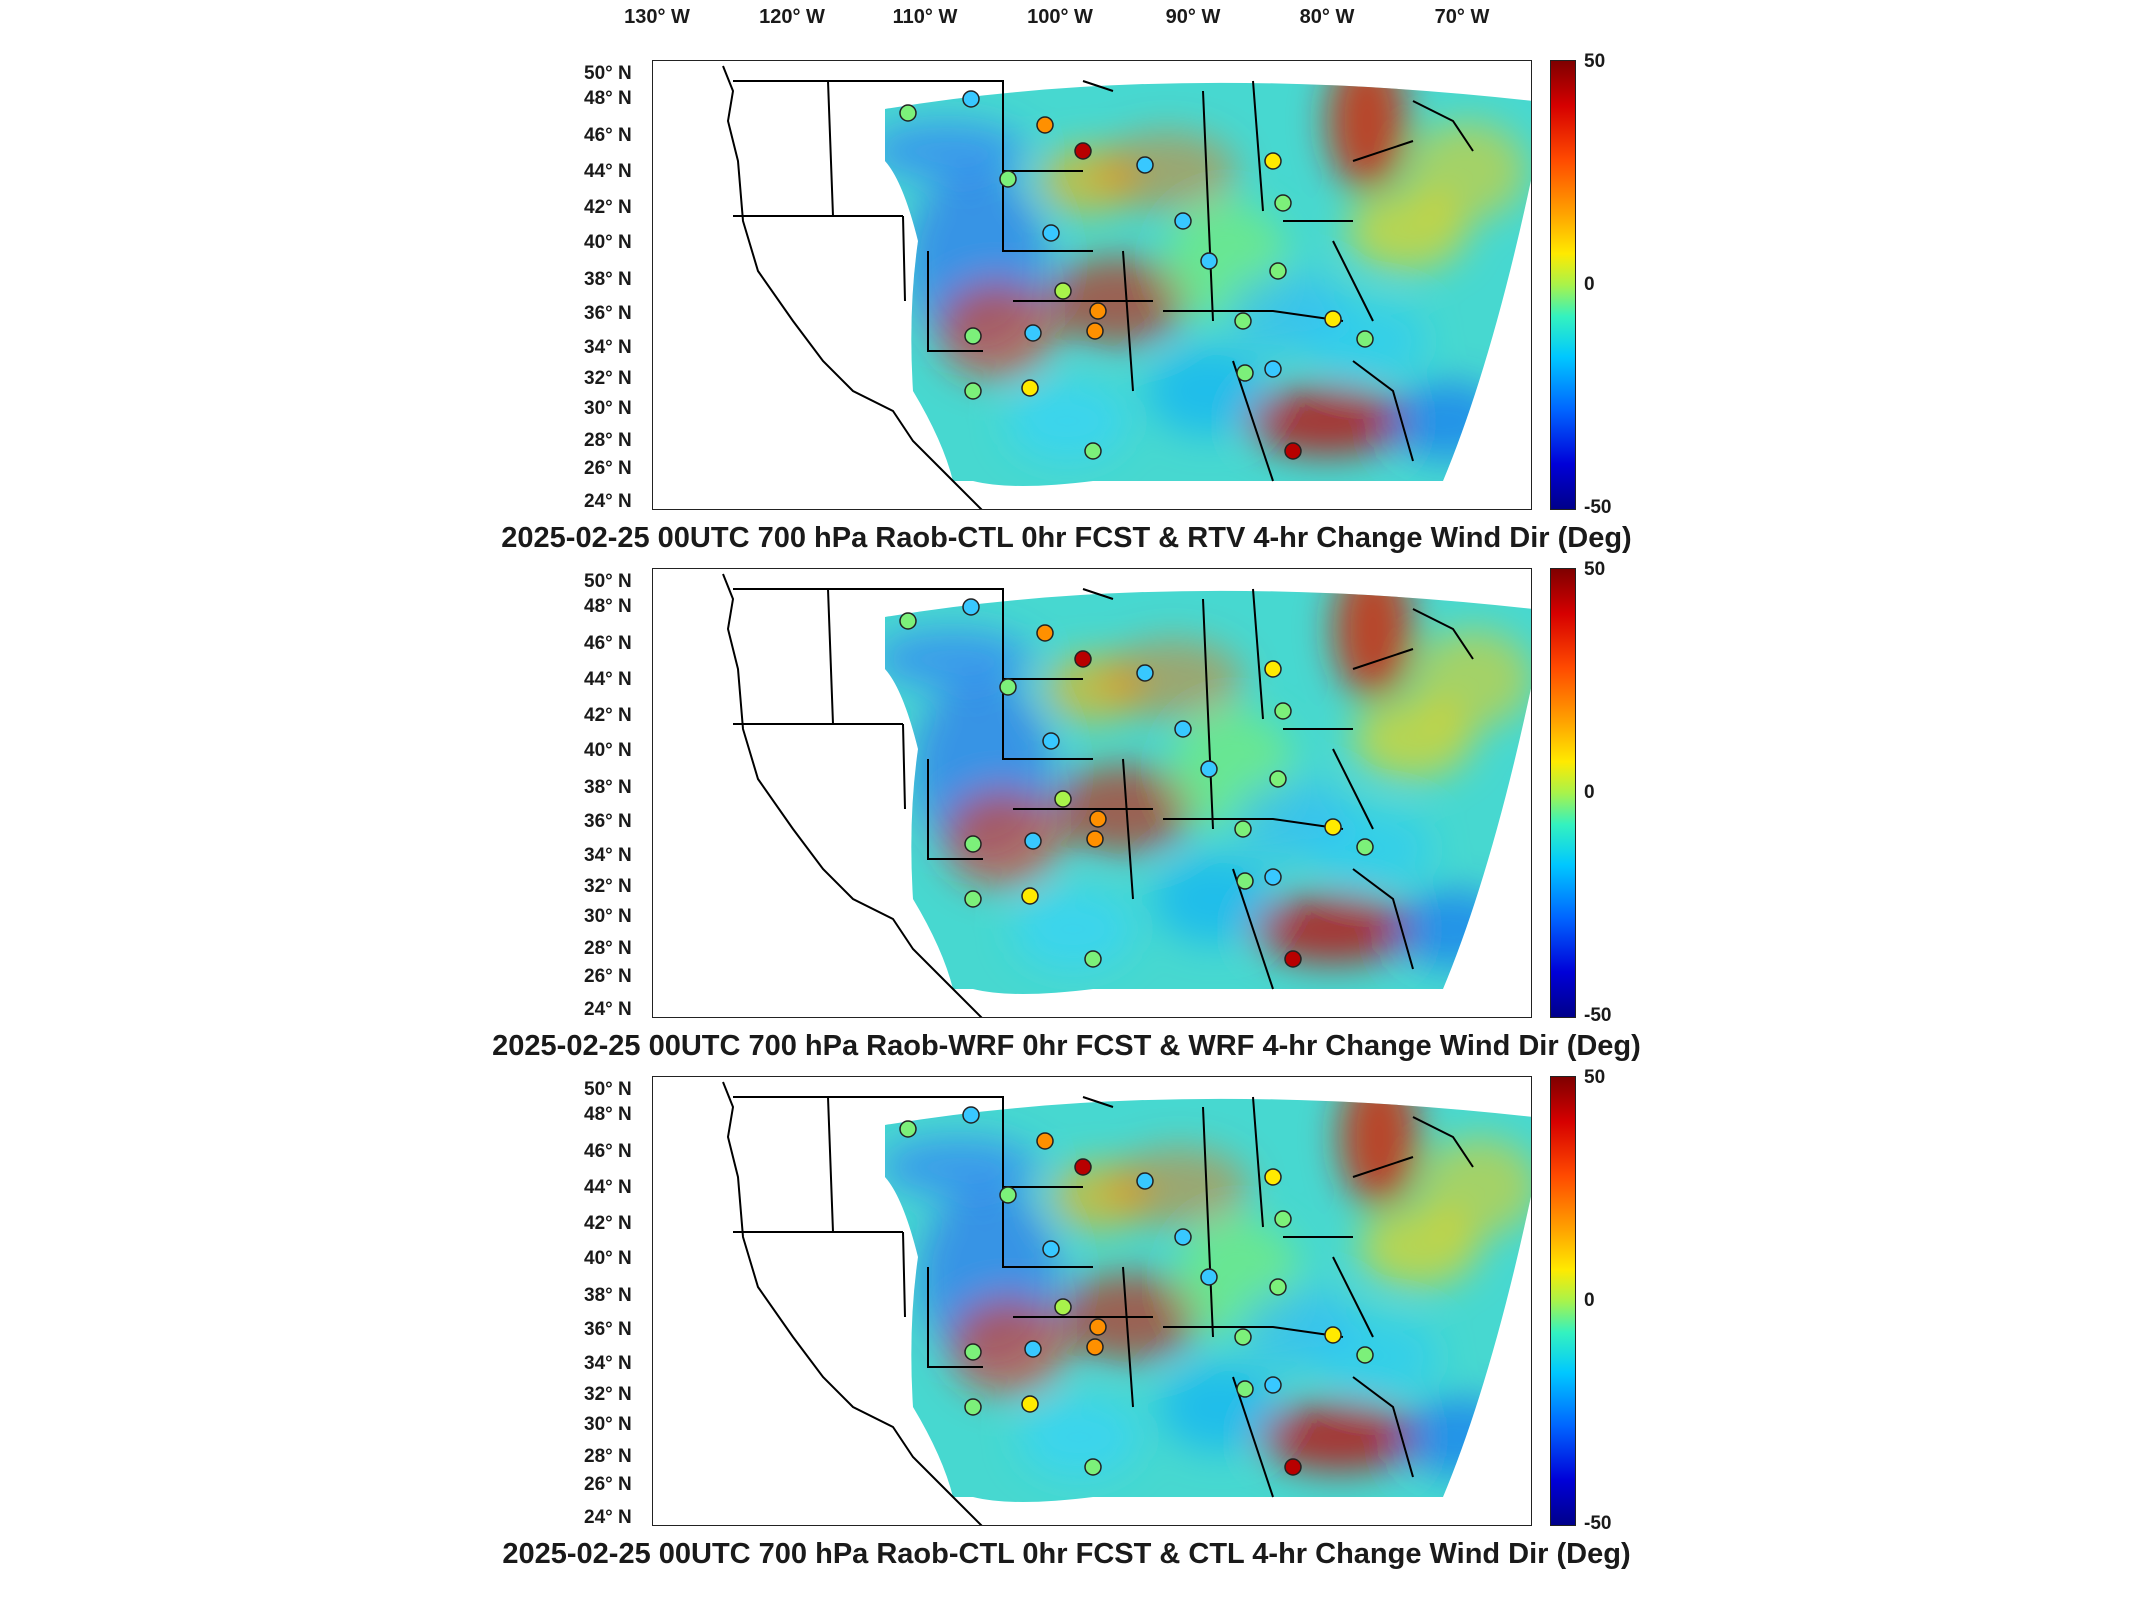  What do you see at coordinates (1595, 61) in the screenshot?
I see `colorbar-max-1: 50` at bounding box center [1595, 61].